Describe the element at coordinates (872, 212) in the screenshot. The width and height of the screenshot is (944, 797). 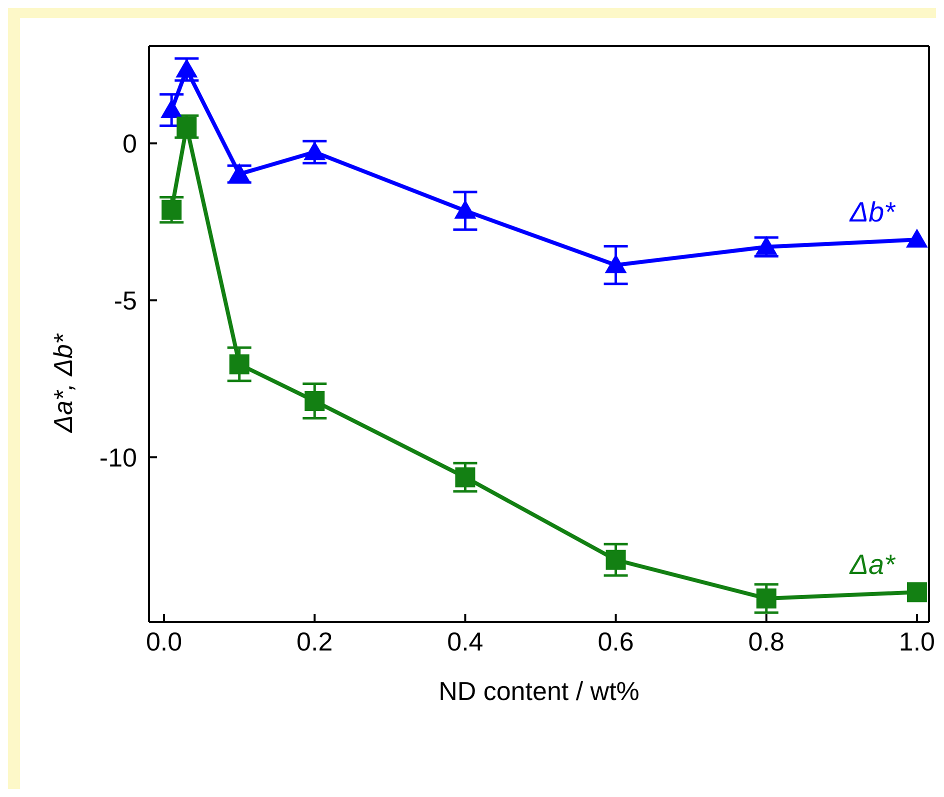
I see `series-label: Δb*` at that location.